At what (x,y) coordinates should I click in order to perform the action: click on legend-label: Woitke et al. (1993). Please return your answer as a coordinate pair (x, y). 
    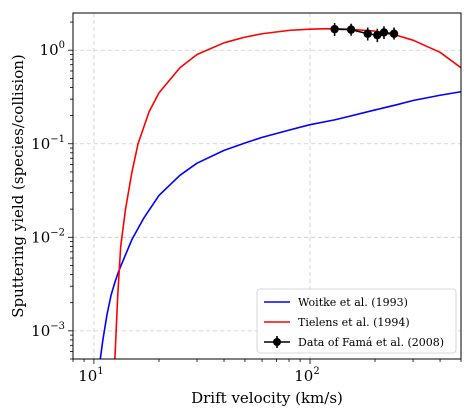
    Looking at the image, I should click on (353, 302).